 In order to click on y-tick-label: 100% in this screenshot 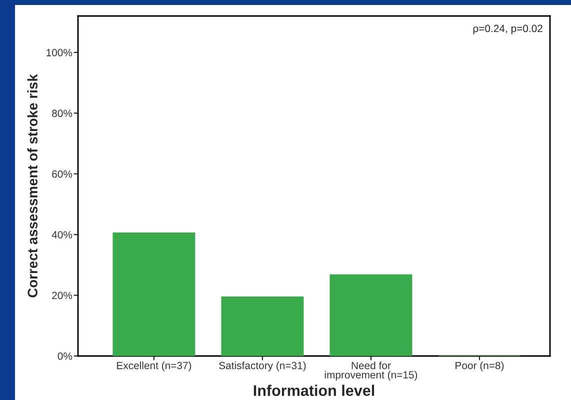, I will do `click(59, 52)`.